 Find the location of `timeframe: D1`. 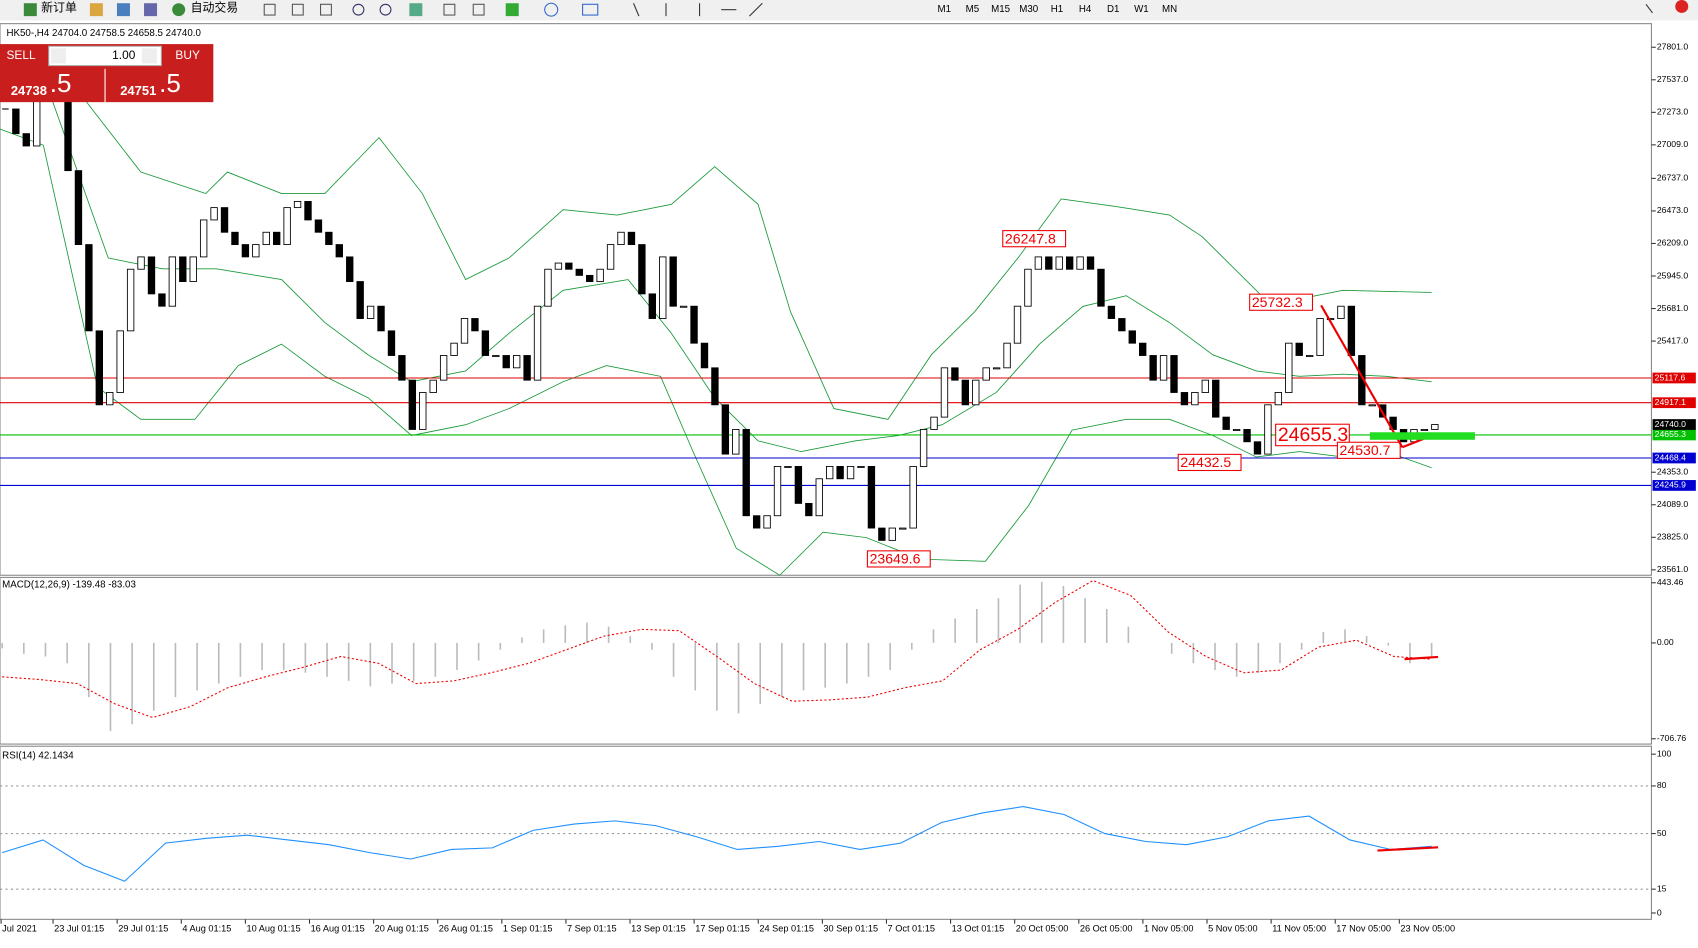

timeframe: D1 is located at coordinates (1113, 9).